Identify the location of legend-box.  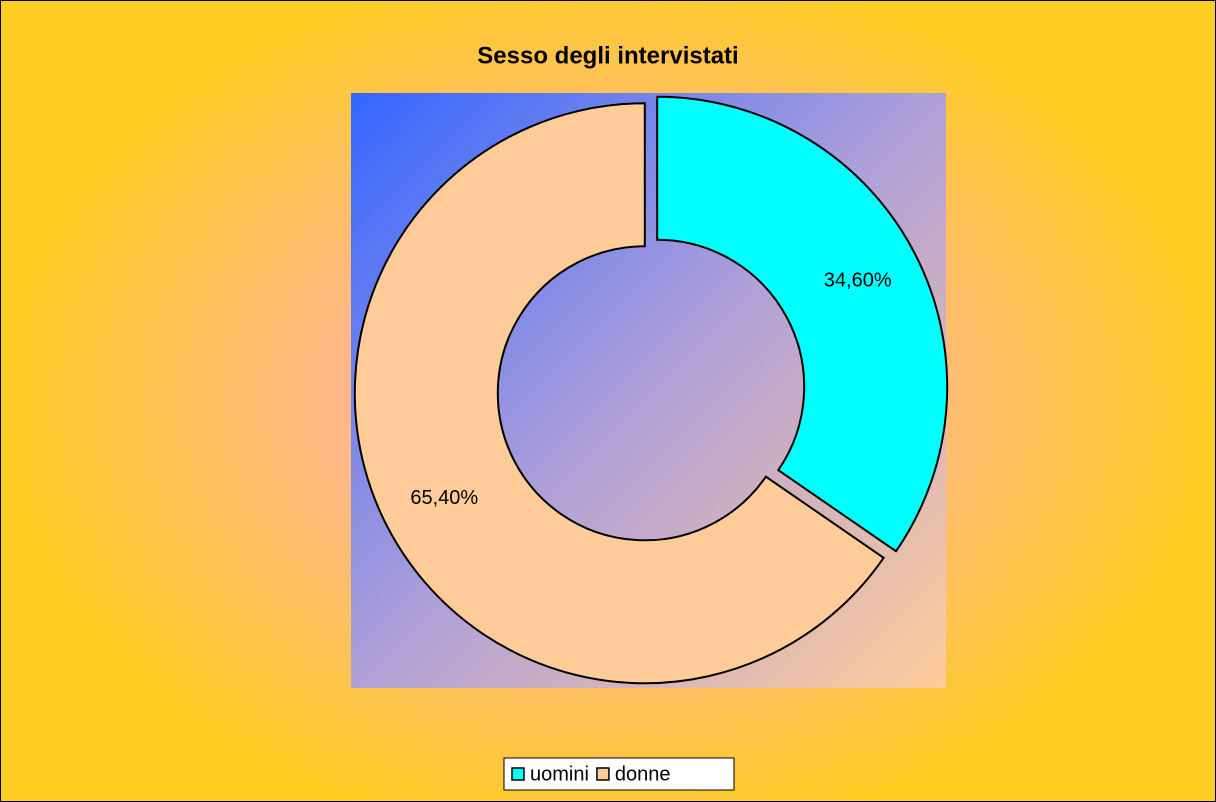
(619, 774).